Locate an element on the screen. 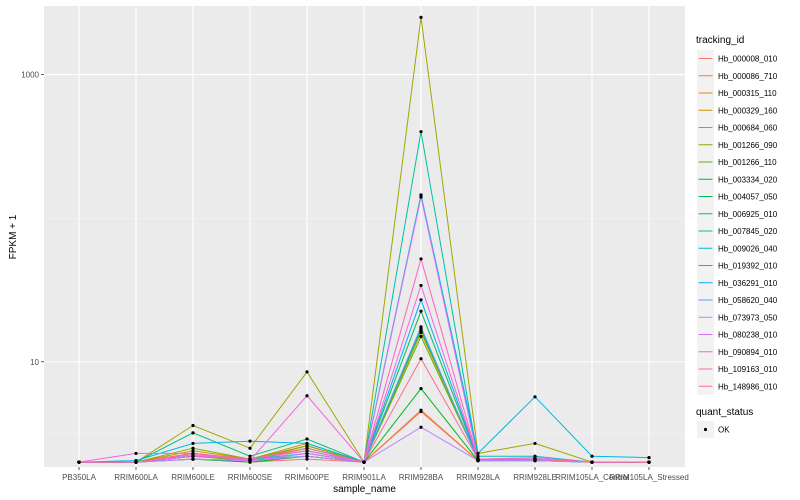 The width and height of the screenshot is (800, 500). quant-status-legend-items: OK is located at coordinates (713, 429).